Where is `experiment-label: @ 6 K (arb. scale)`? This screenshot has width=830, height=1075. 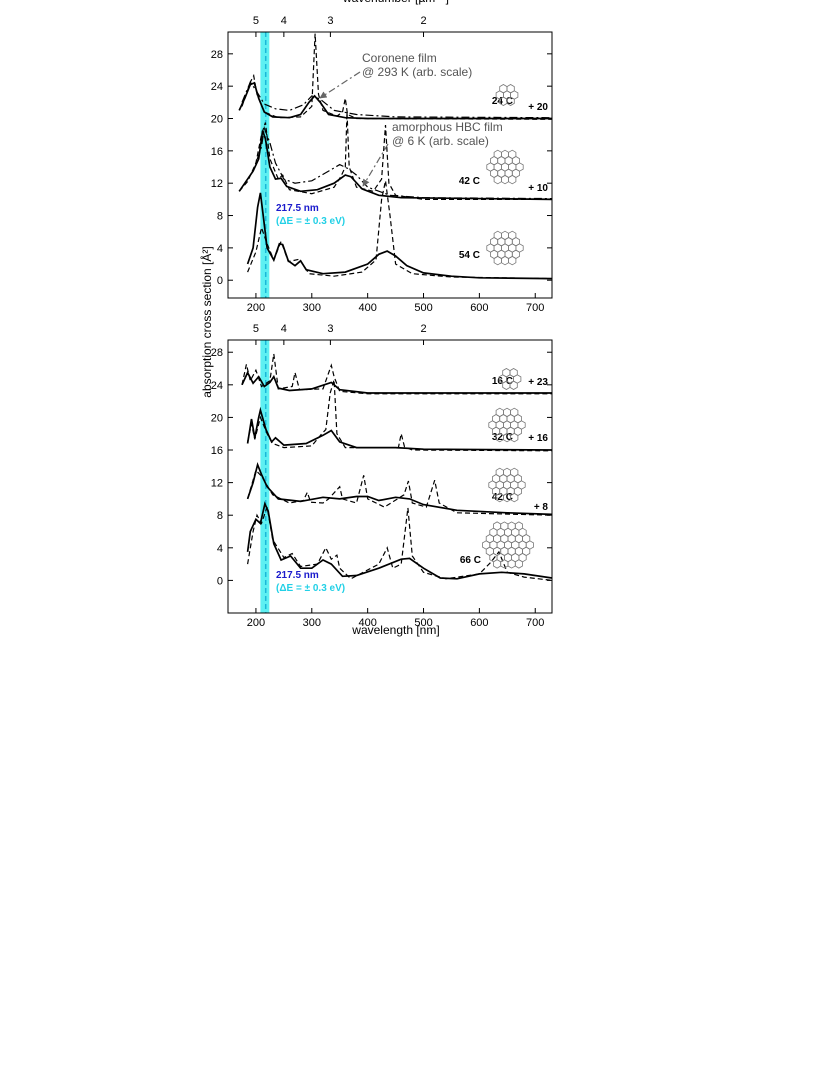 experiment-label: @ 6 K (arb. scale) is located at coordinates (440, 141).